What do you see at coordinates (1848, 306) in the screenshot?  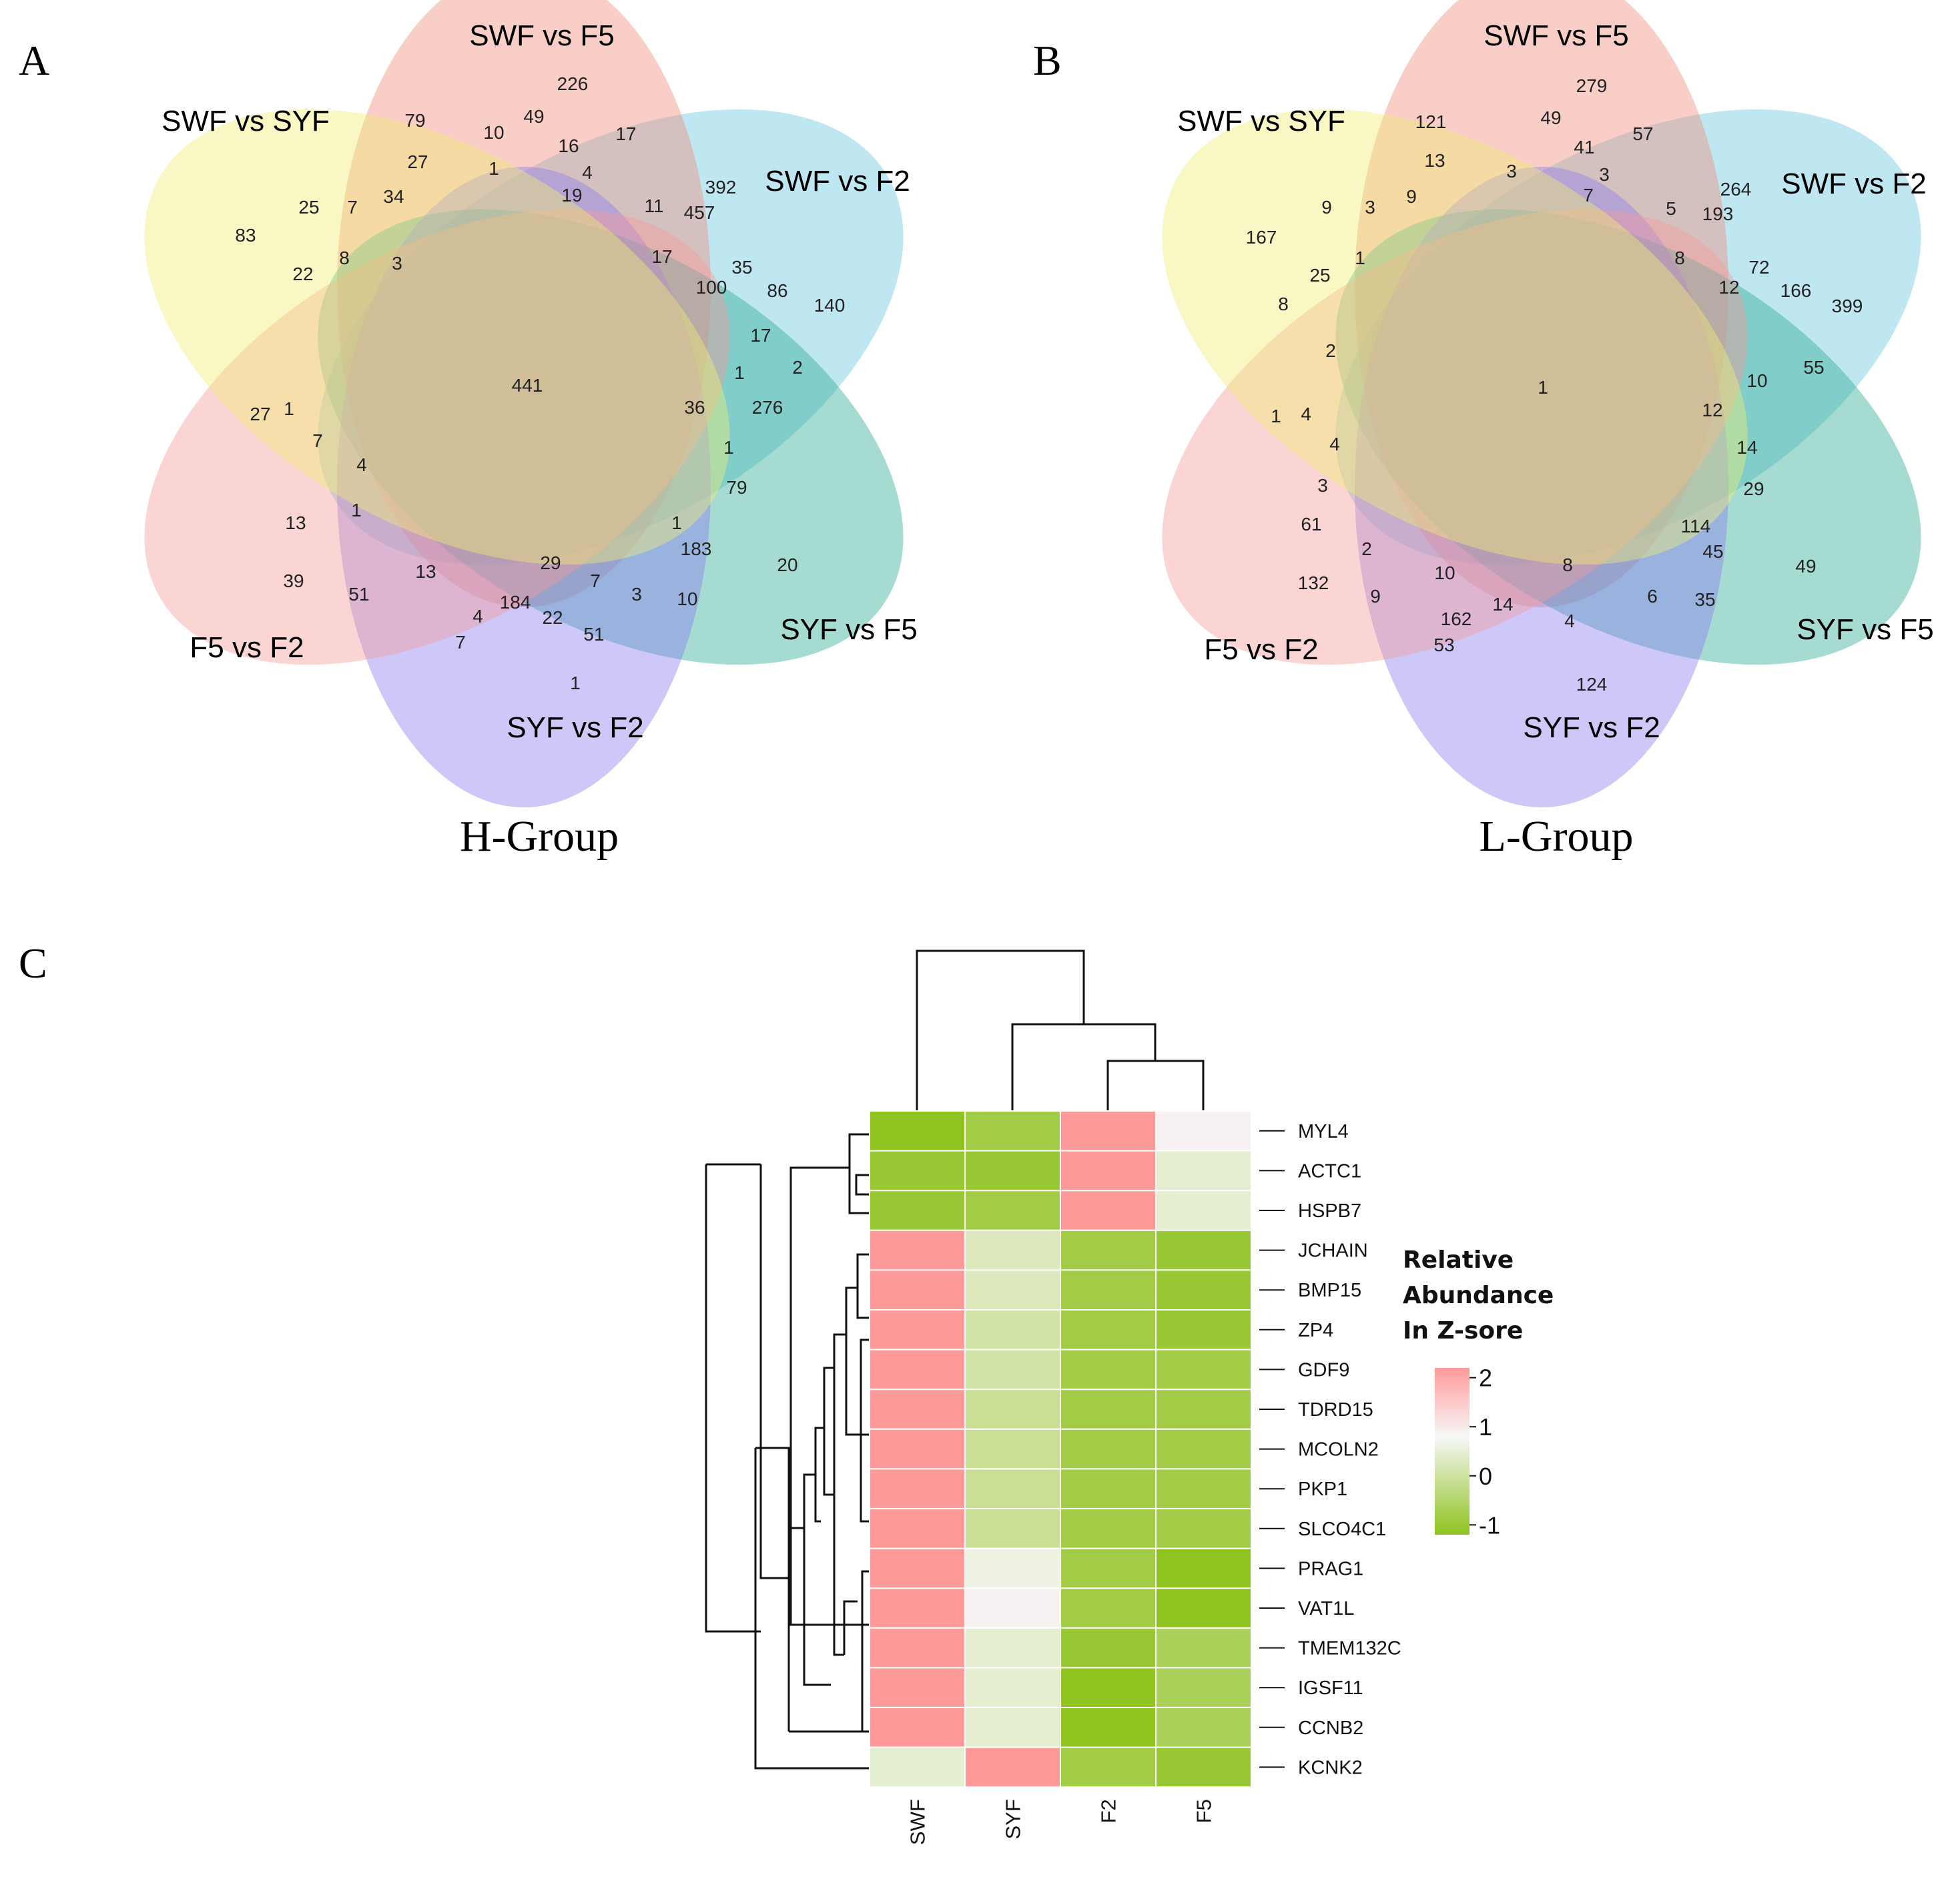 I see `venn-region-count: 399` at bounding box center [1848, 306].